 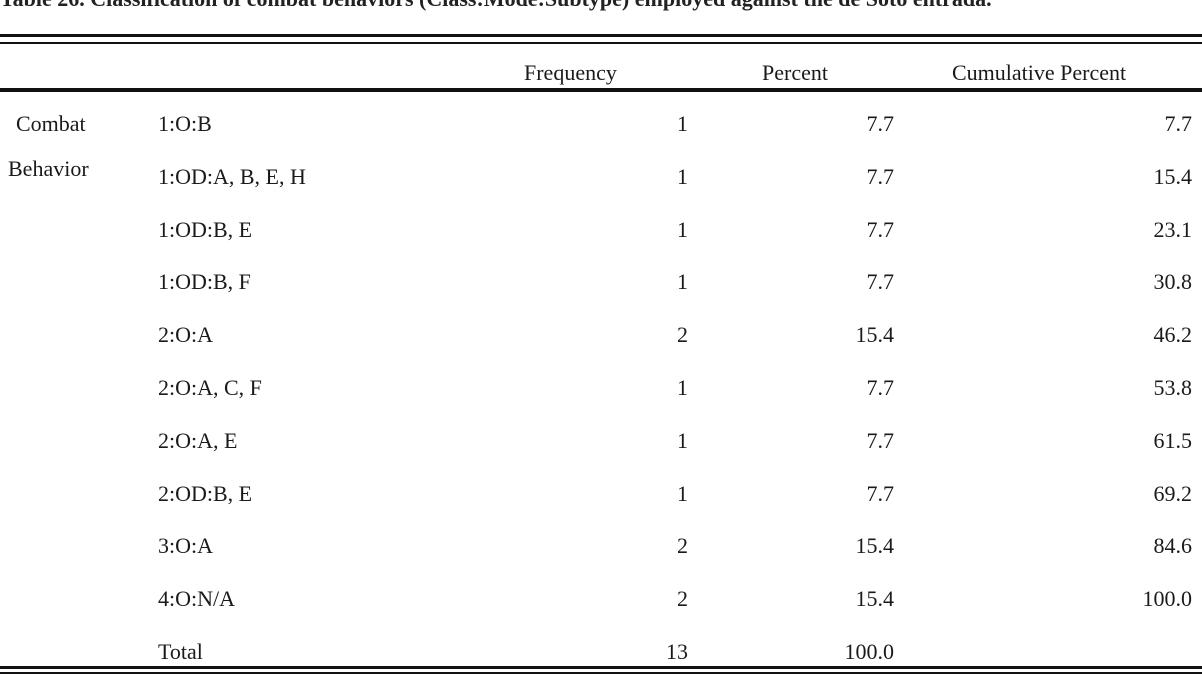 What do you see at coordinates (1173, 387) in the screenshot?
I see `row-cumulative-percent: 53.8` at bounding box center [1173, 387].